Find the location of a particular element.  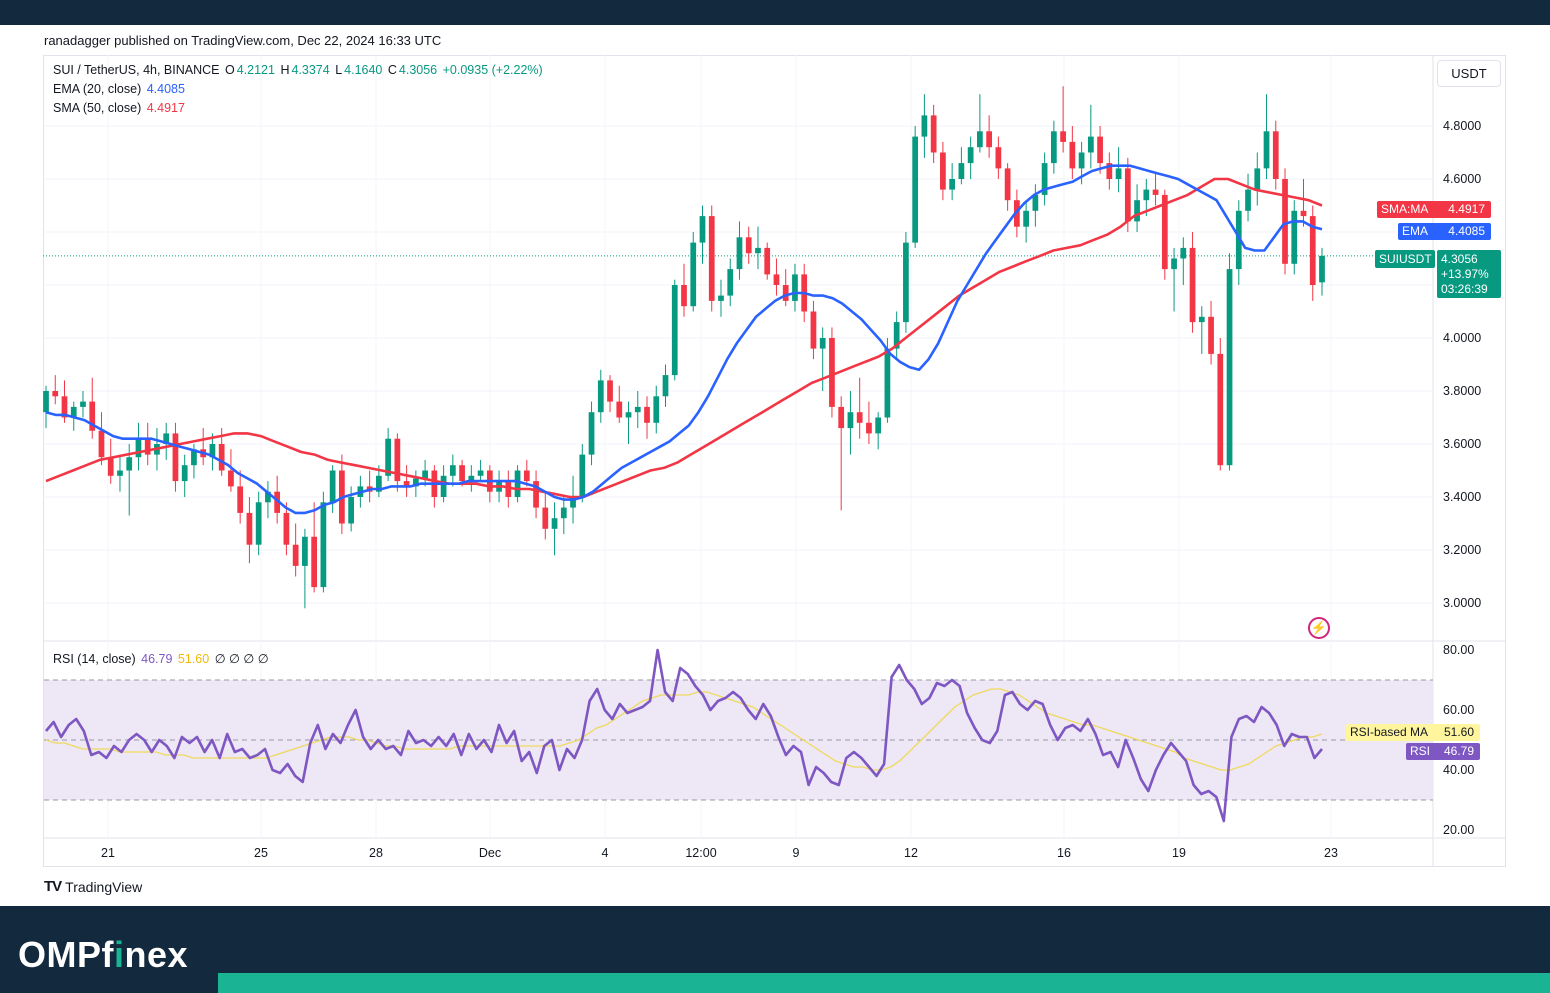

time-tick-label: 28 is located at coordinates (376, 853).